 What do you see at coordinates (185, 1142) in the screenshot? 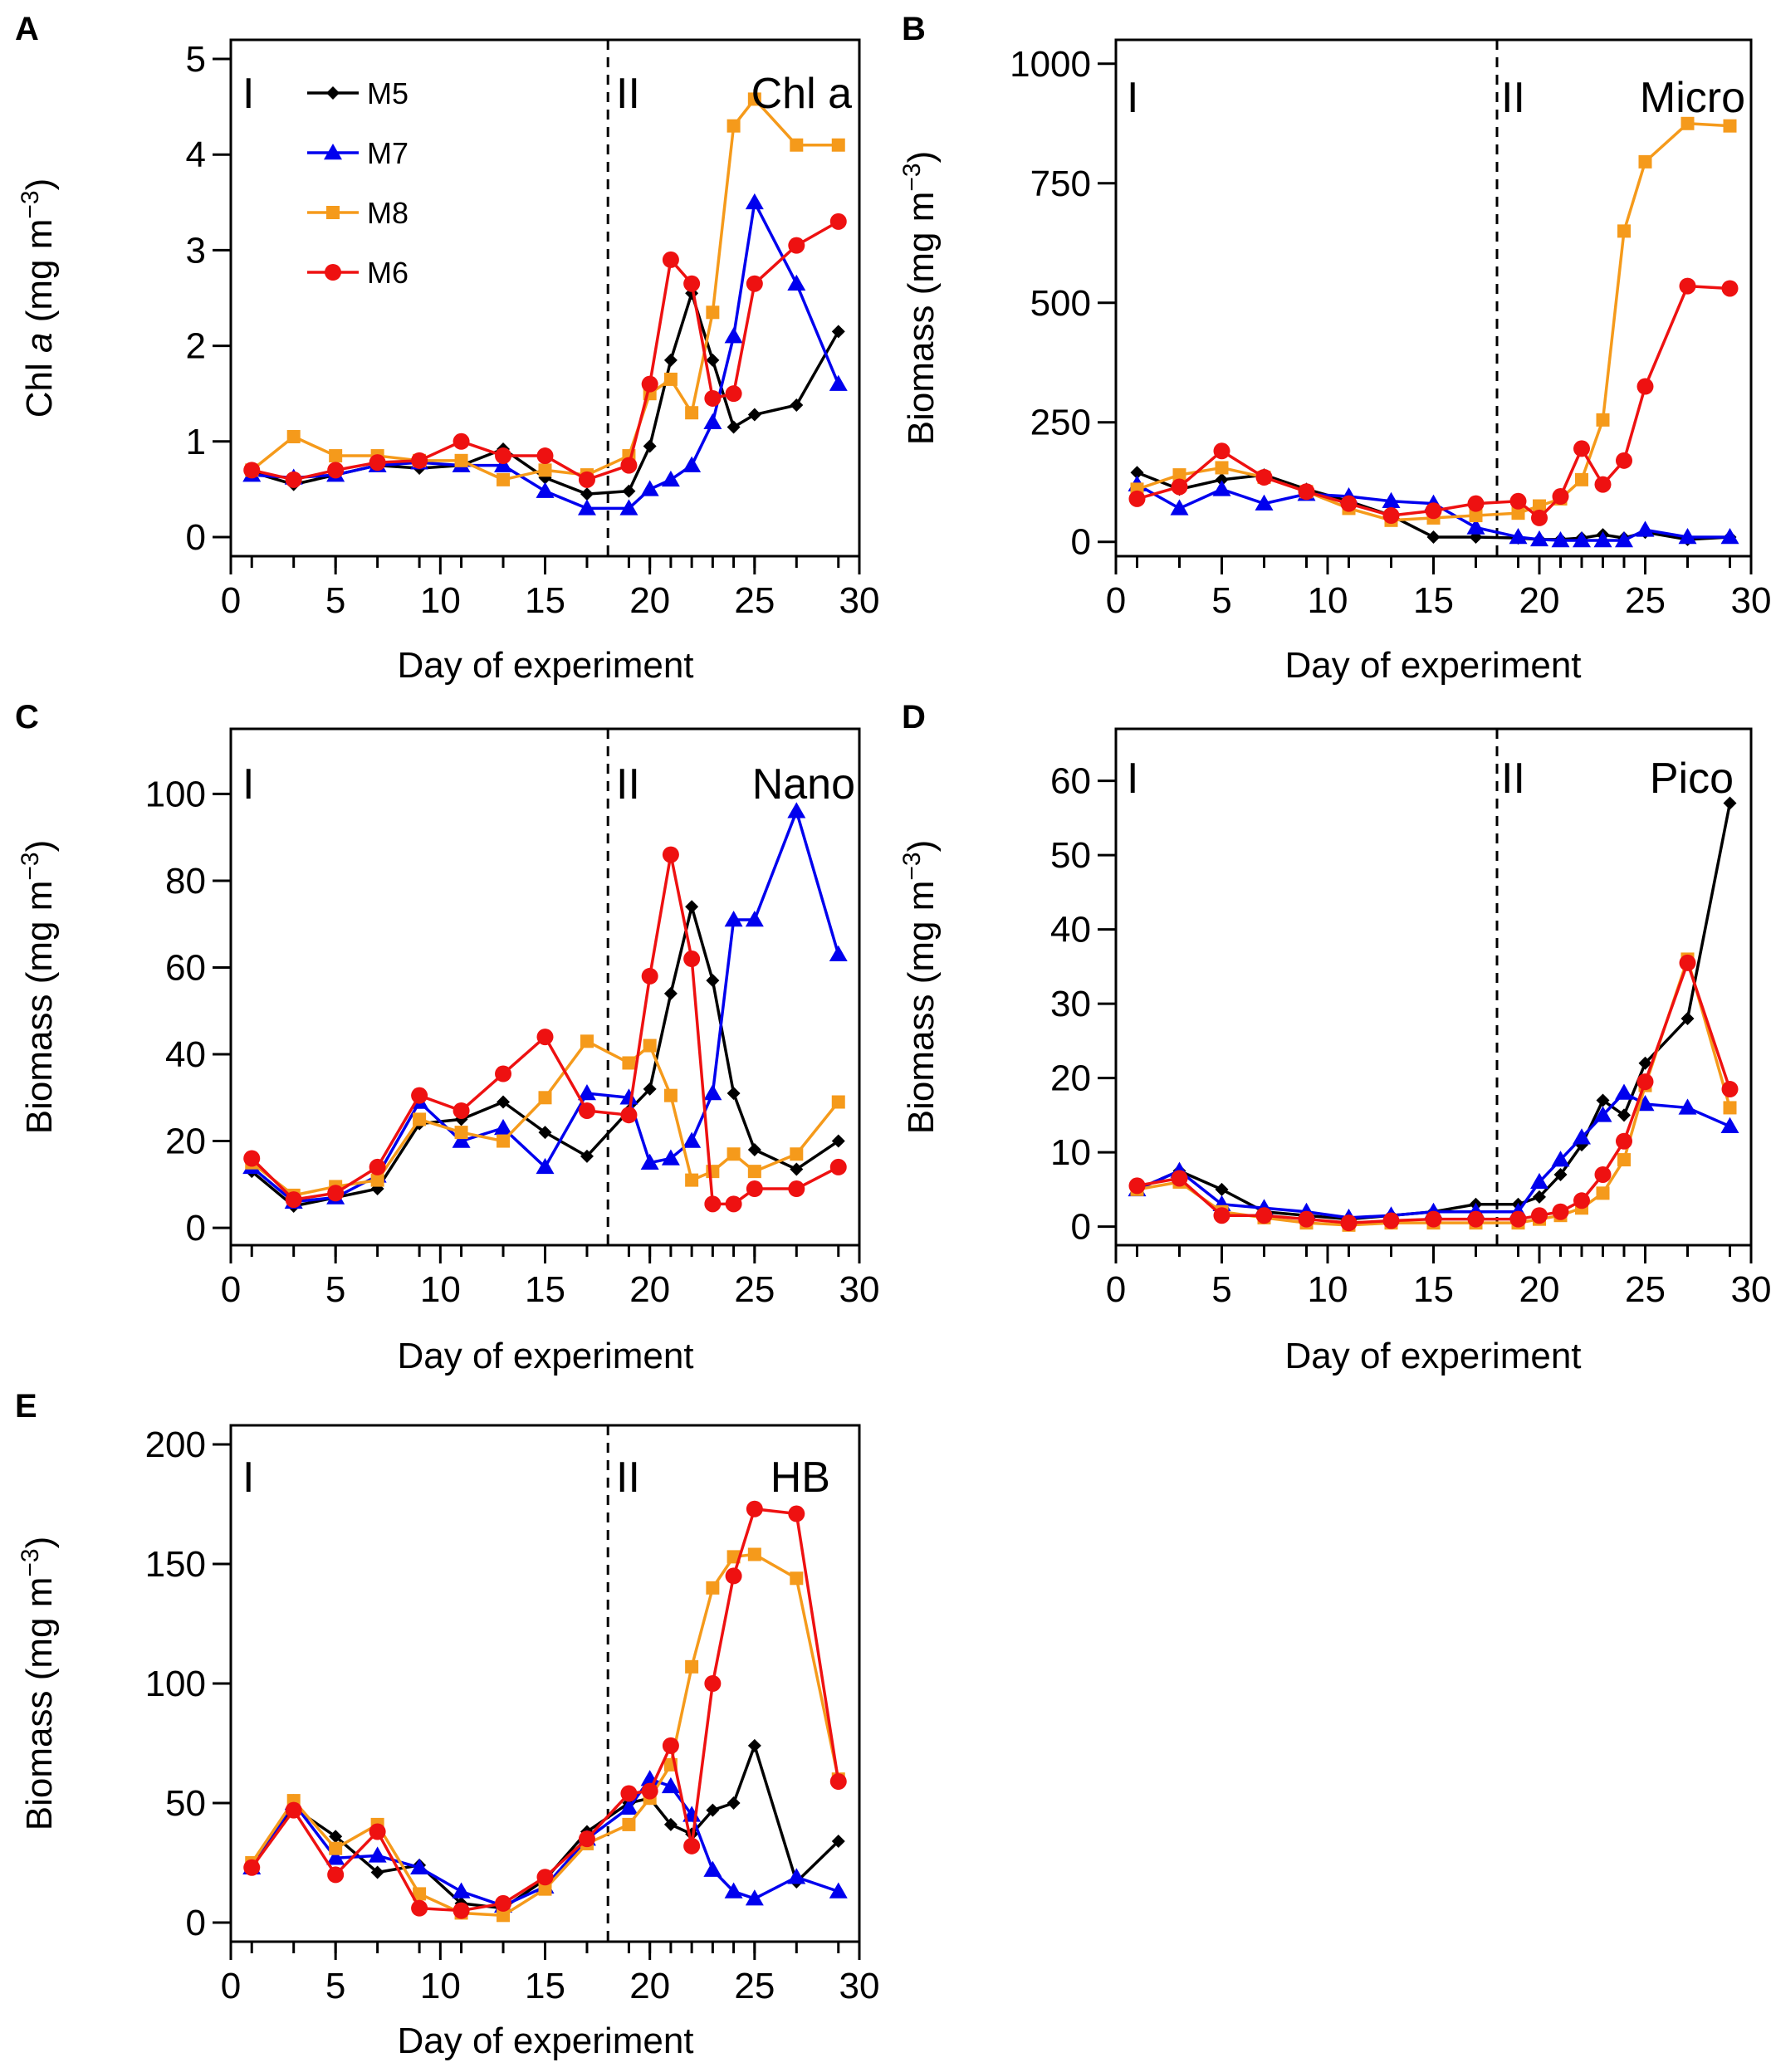
I see `panel-c-y-tick-label: 20` at bounding box center [185, 1142].